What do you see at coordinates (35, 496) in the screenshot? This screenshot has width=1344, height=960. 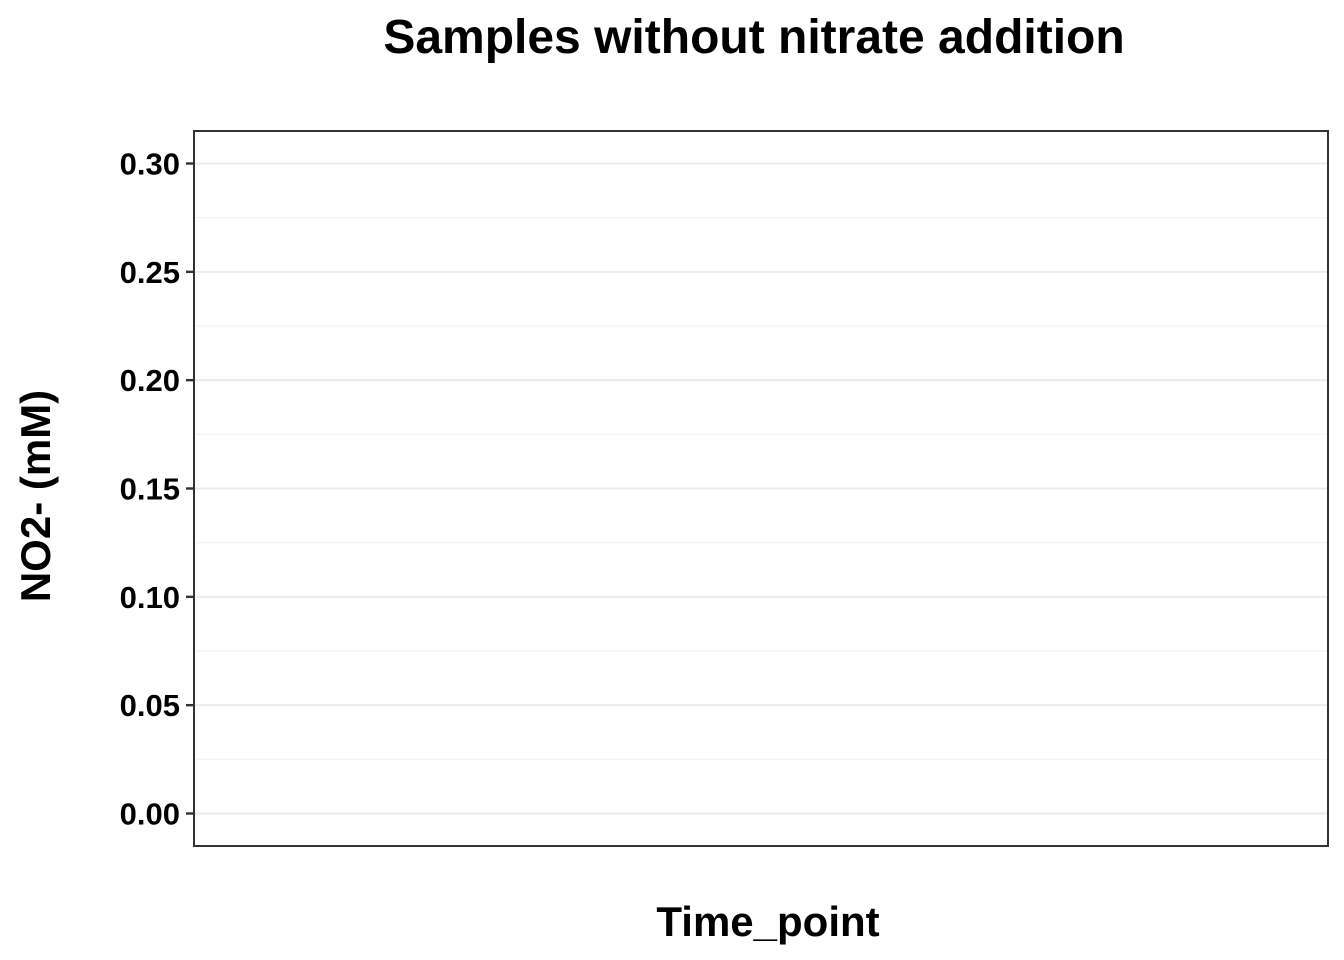 I see `y-axis-label: NO2- (mM)` at bounding box center [35, 496].